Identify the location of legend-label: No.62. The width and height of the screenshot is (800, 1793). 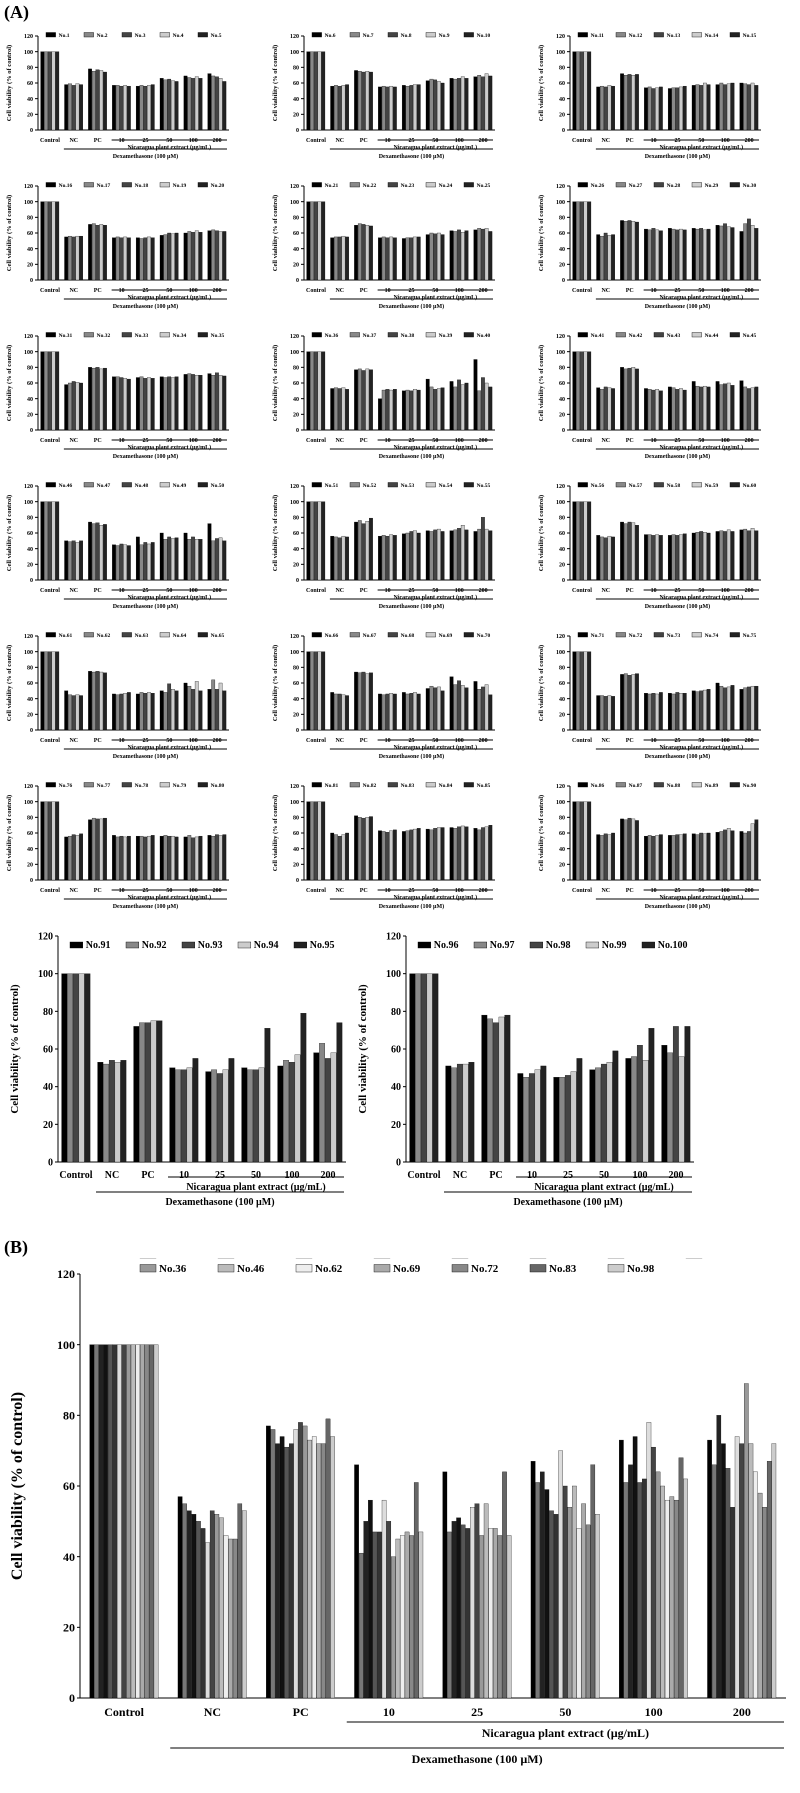
(104, 636).